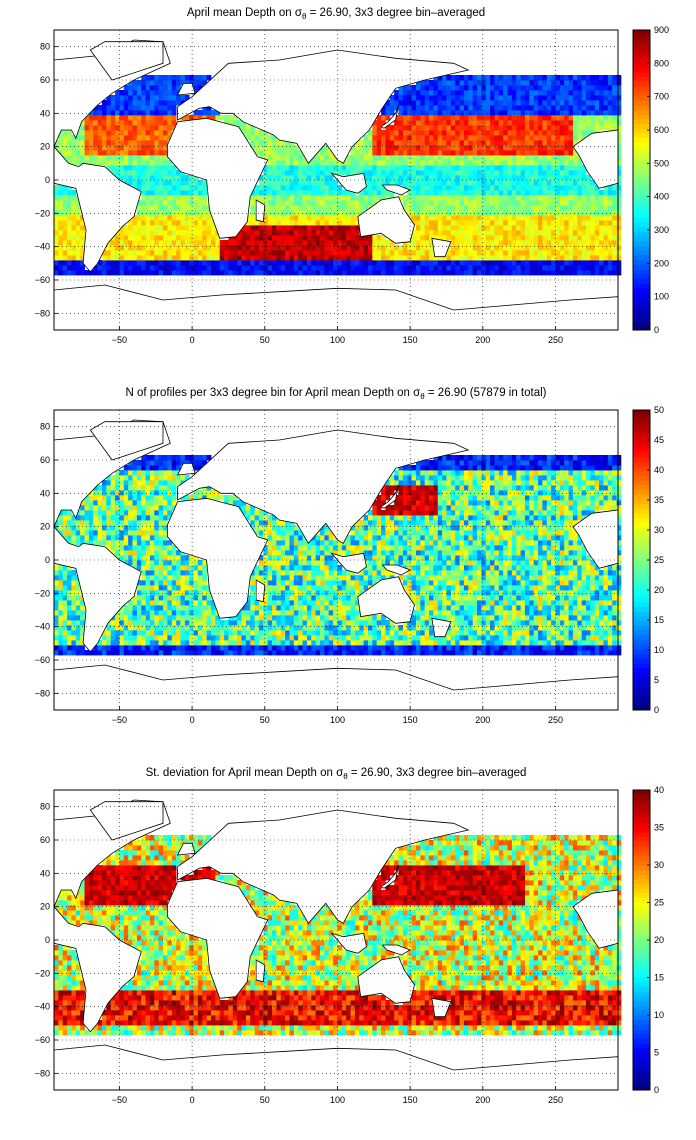  I want to click on x-tick-label: 200, so click(482, 340).